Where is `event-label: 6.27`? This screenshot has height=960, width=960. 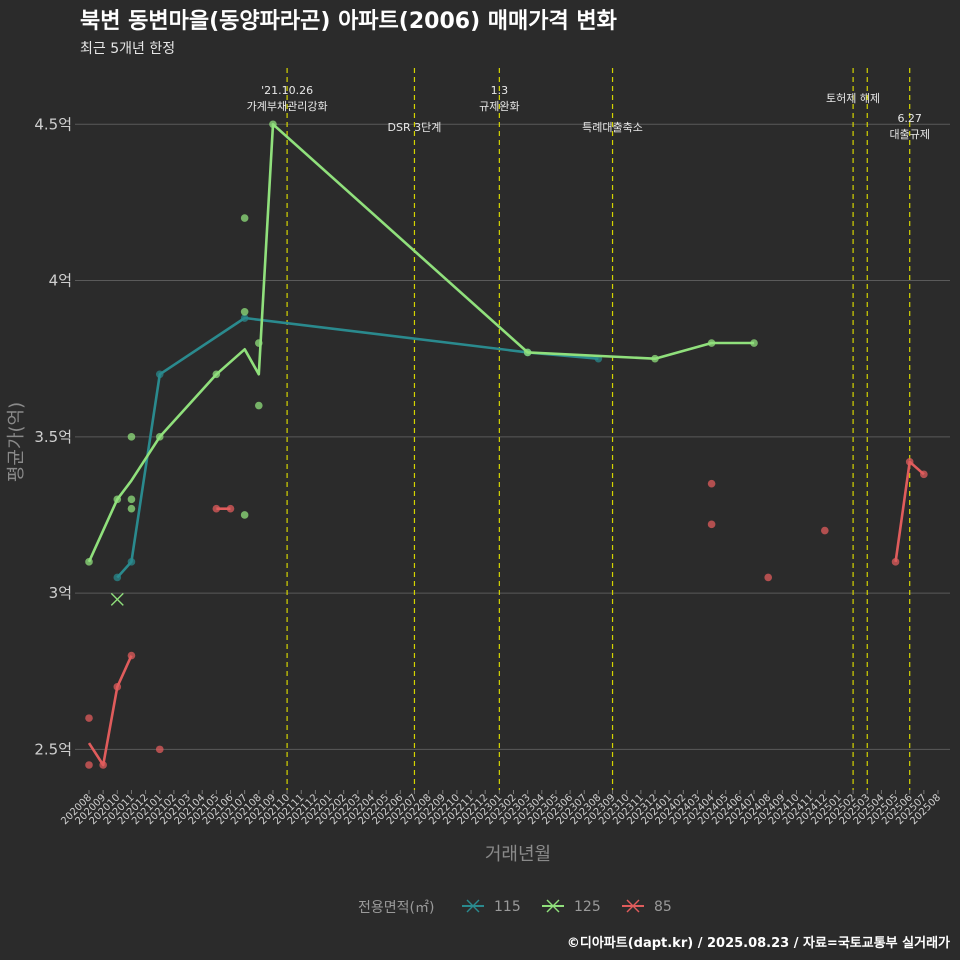
event-label: 6.27 is located at coordinates (909, 118).